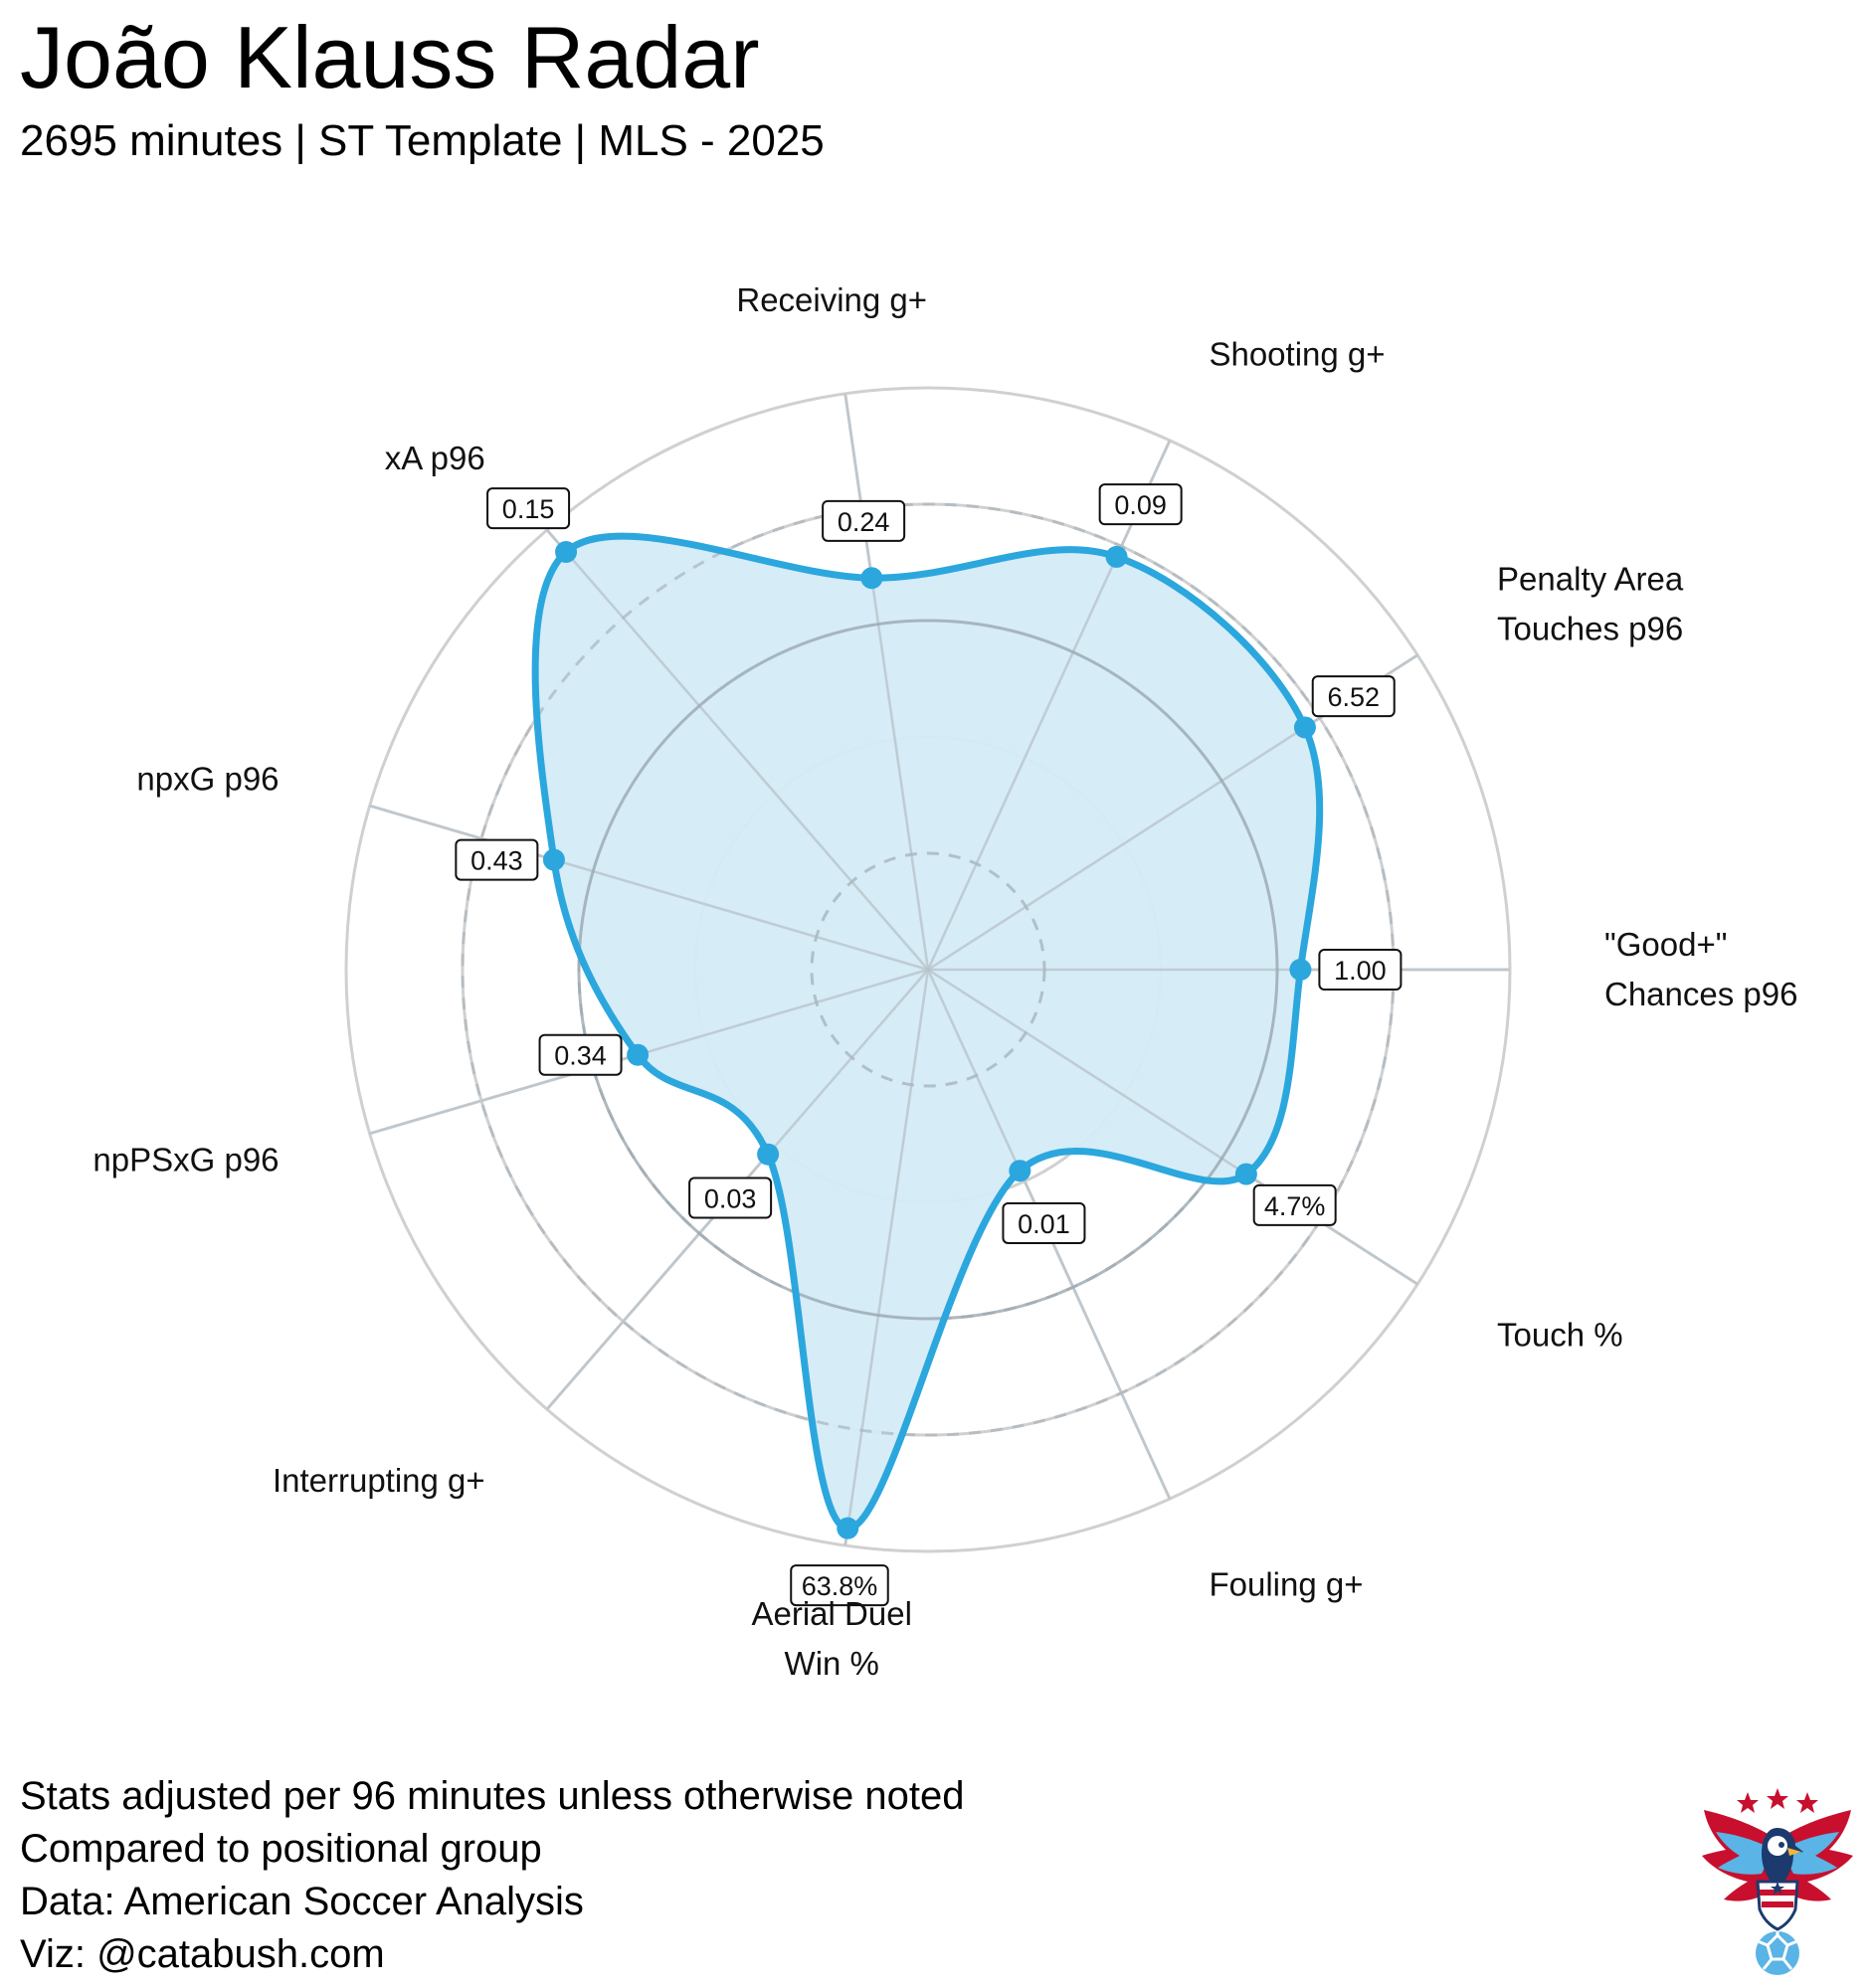 The height and width of the screenshot is (1988, 1872). I want to click on value-label: 6.52, so click(1354, 696).